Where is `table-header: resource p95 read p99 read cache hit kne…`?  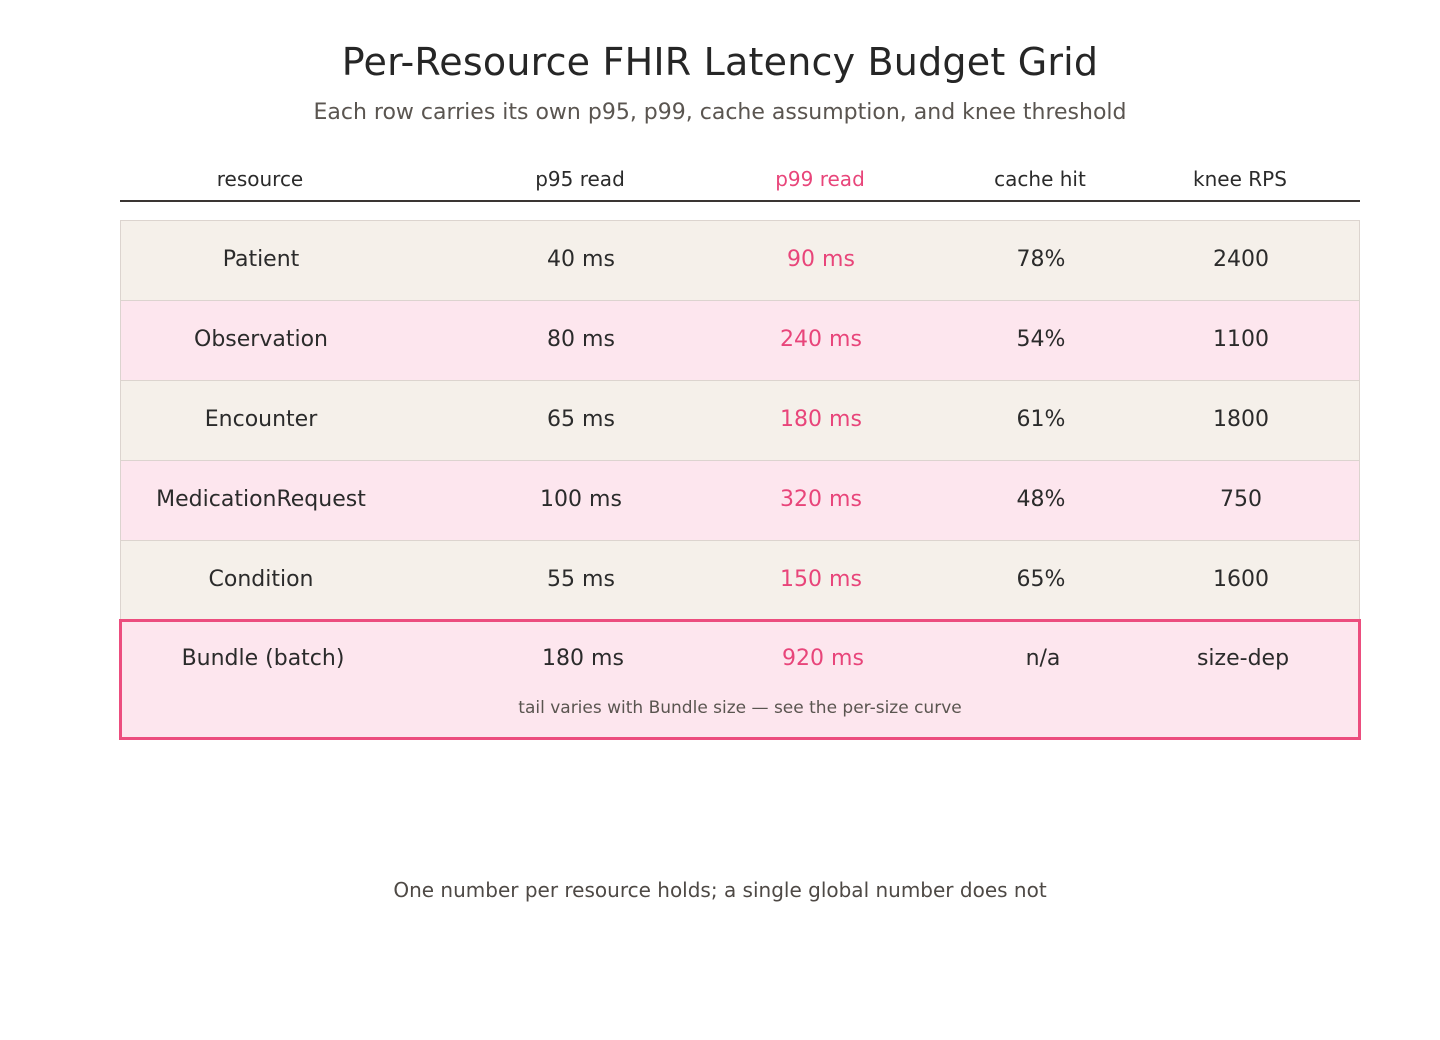 table-header: resource p95 read p99 read cache hit kne… is located at coordinates (740, 181).